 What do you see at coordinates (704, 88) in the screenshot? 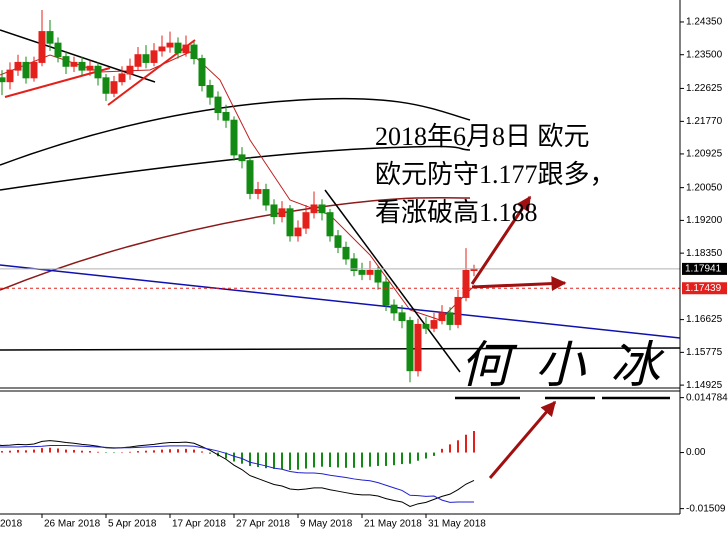
I see `y-tick-label: 1.22625` at bounding box center [704, 88].